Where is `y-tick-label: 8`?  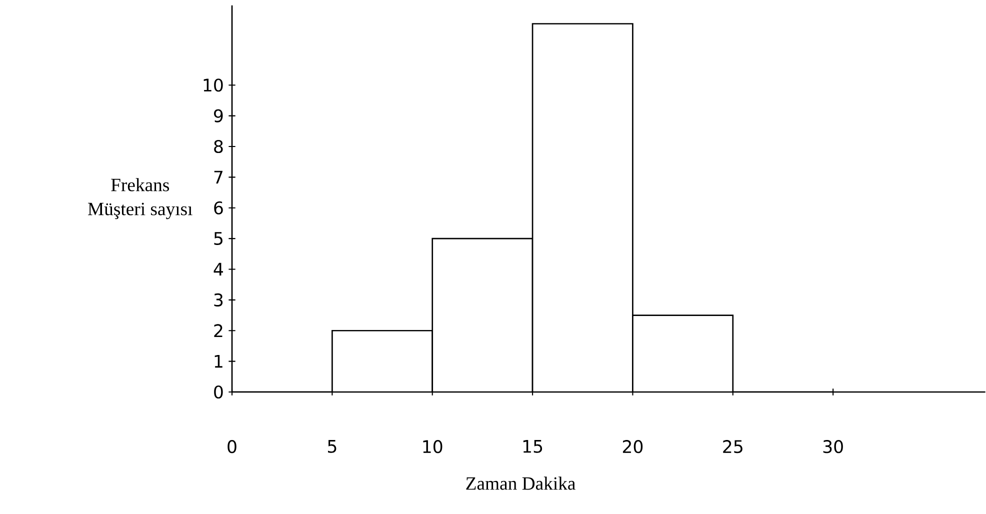 y-tick-label: 8 is located at coordinates (218, 147).